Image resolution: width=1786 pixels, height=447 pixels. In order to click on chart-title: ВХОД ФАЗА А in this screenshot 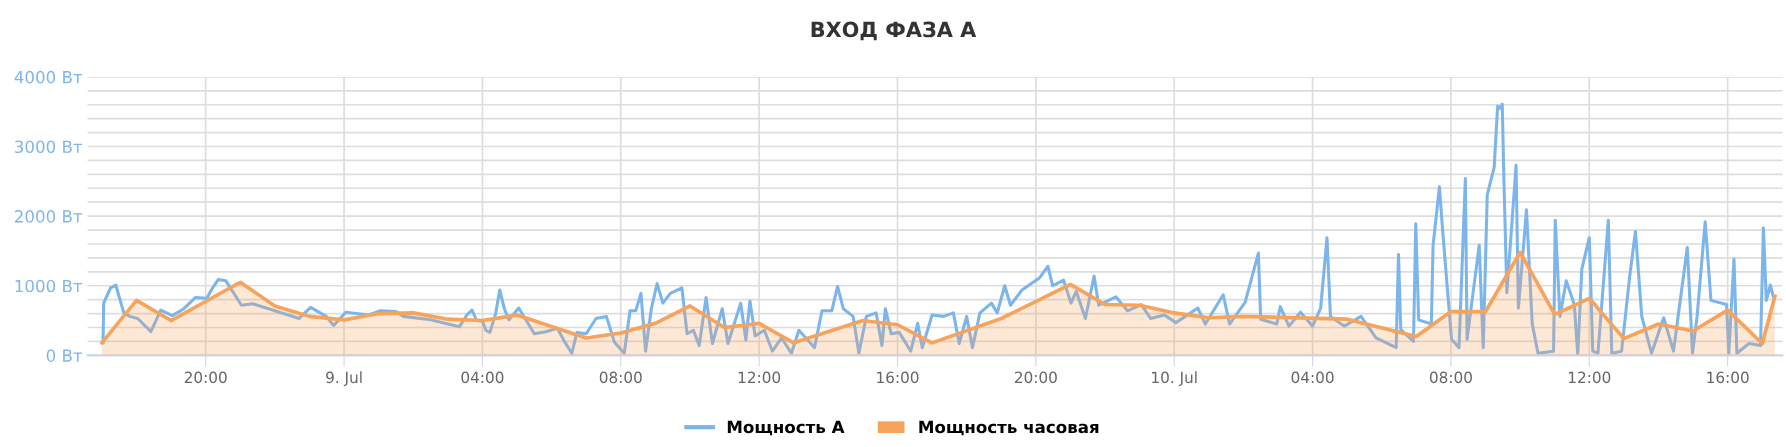, I will do `click(894, 31)`.